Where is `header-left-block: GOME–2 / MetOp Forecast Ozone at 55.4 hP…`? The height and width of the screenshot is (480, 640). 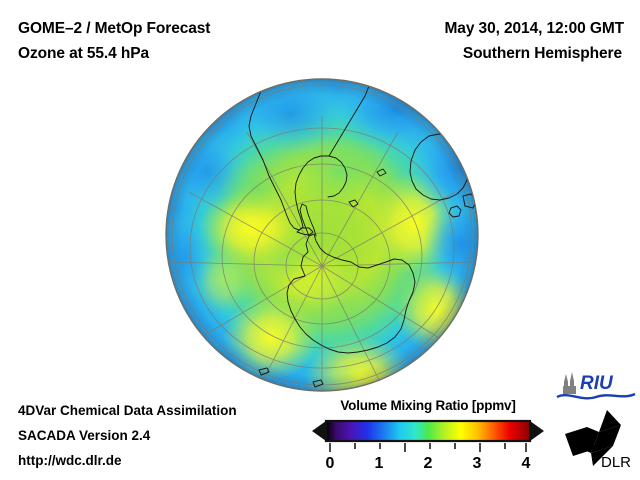 header-left-block: GOME–2 / MetOp Forecast Ozone at 55.4 hP… is located at coordinates (168, 41).